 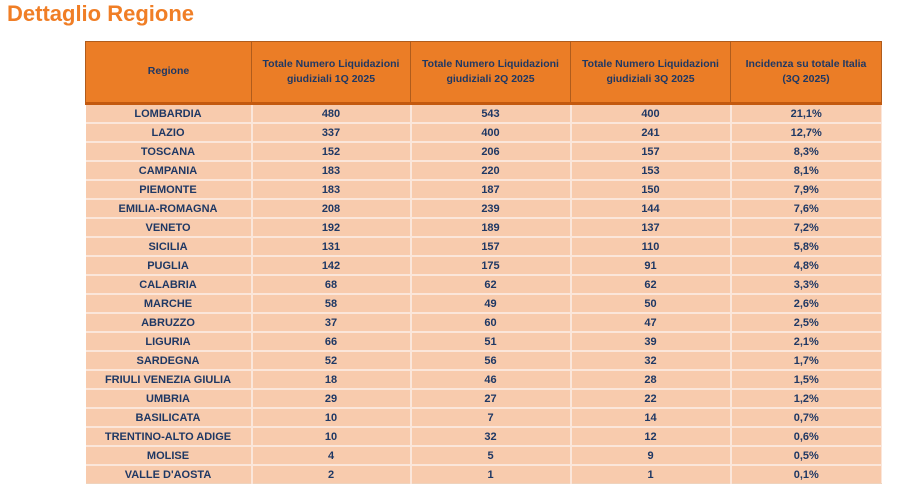 What do you see at coordinates (651, 323) in the screenshot?
I see `q3-2025-cell: 47` at bounding box center [651, 323].